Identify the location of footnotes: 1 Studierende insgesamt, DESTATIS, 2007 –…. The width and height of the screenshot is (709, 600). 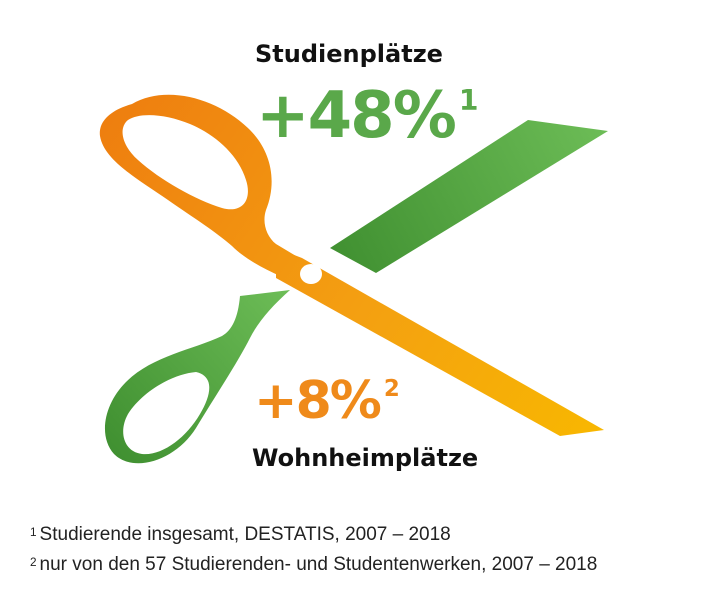
(313, 550).